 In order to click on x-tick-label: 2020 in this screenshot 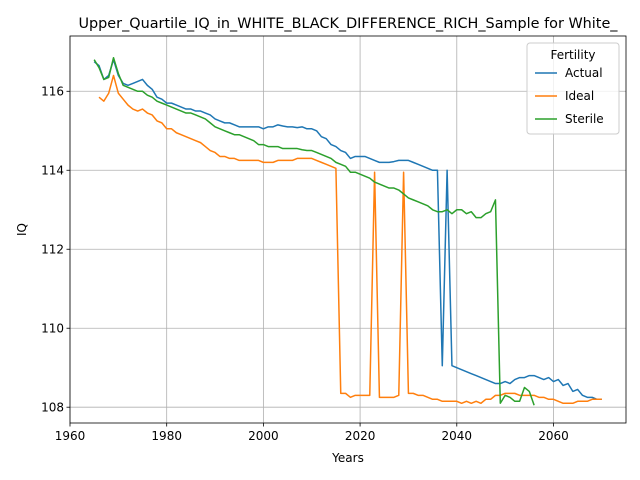, I will do `click(360, 436)`.